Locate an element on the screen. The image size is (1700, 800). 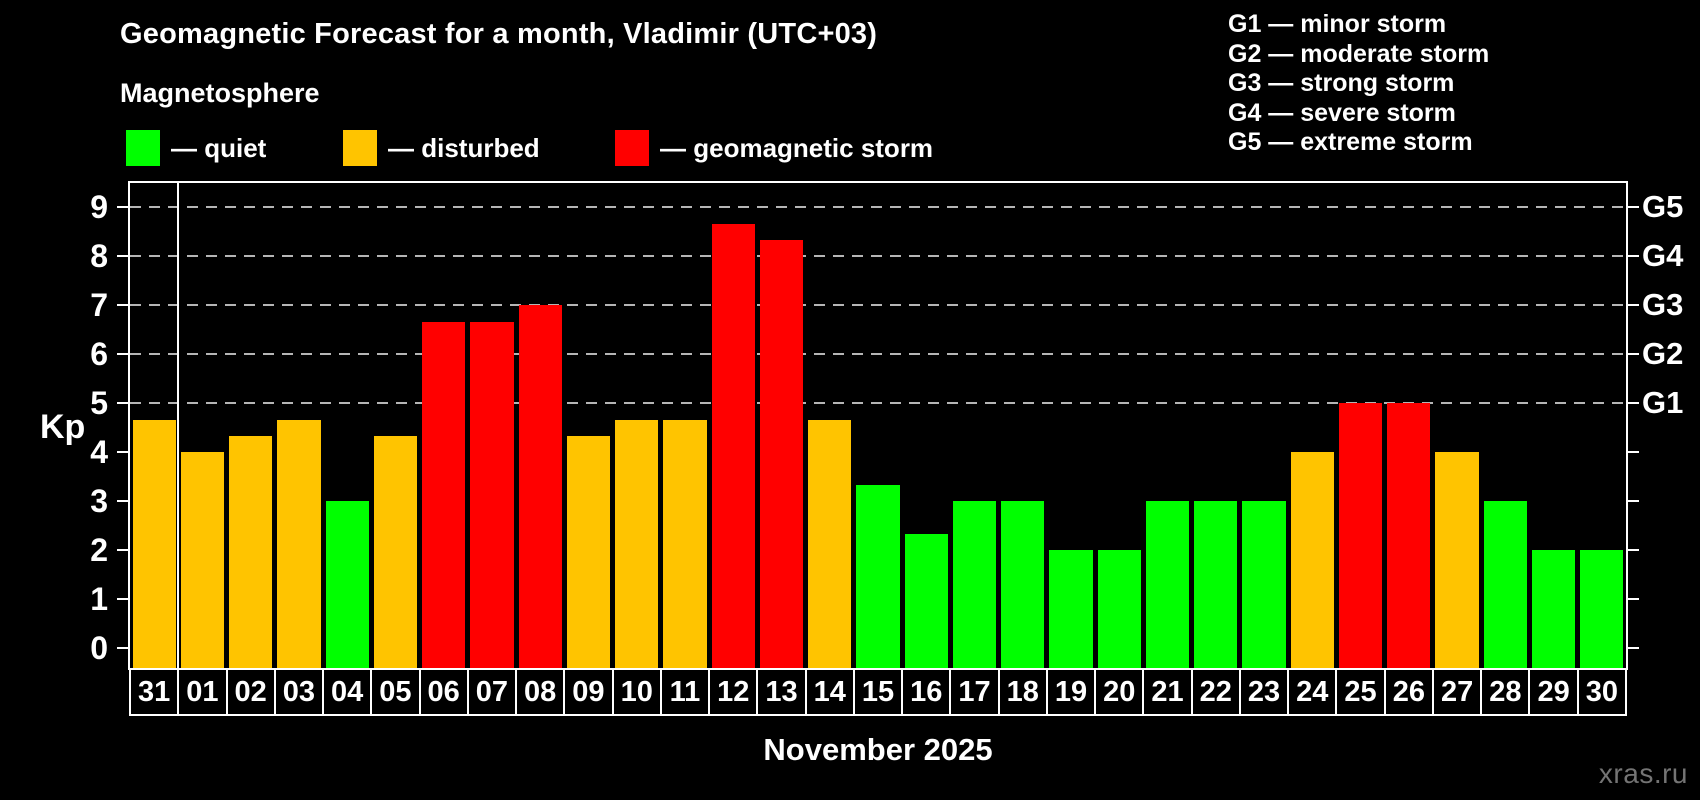
g-legend-item-g1: G1 — minor storm is located at coordinates (1337, 24).